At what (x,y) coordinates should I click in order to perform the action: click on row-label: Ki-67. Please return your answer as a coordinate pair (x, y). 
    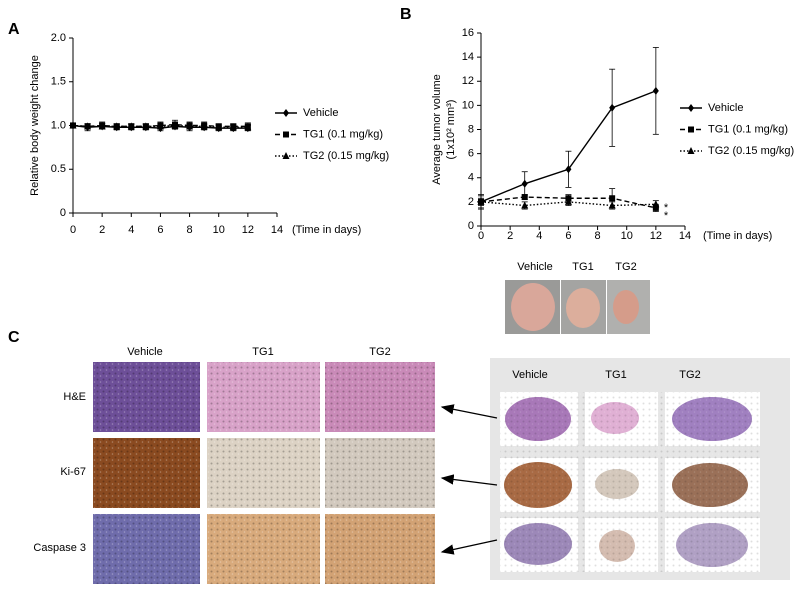
    Looking at the image, I should click on (73, 472).